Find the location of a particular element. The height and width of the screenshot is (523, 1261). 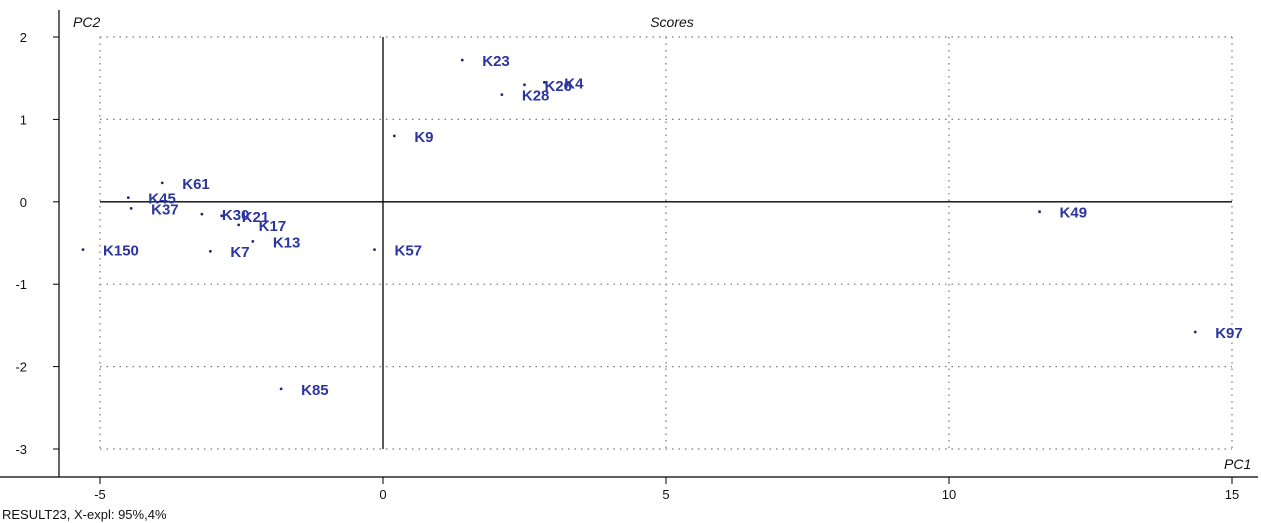

point-k37 is located at coordinates (131, 208).